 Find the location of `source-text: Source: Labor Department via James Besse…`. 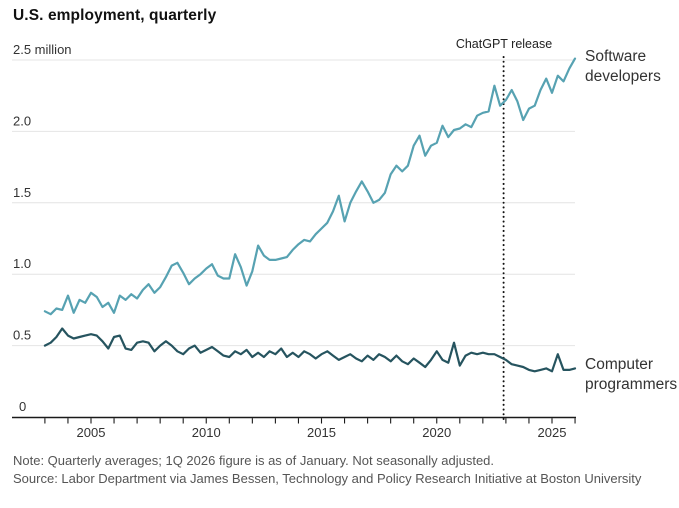

source-text: Source: Labor Department via James Besse… is located at coordinates (327, 478).